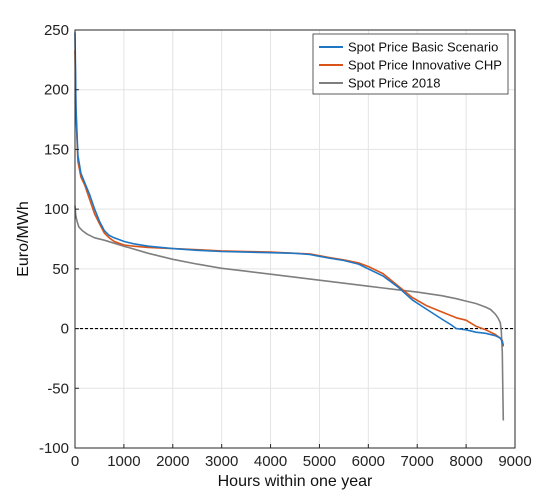  I want to click on y-tick-label: 50, so click(60, 269).